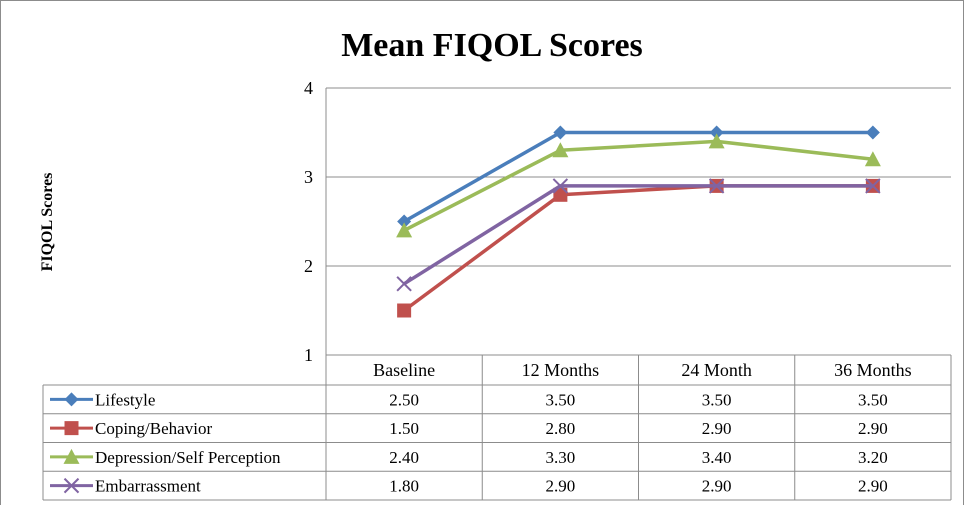 This screenshot has width=964, height=505. What do you see at coordinates (404, 370) in the screenshot?
I see `x-category-label: Baseline` at bounding box center [404, 370].